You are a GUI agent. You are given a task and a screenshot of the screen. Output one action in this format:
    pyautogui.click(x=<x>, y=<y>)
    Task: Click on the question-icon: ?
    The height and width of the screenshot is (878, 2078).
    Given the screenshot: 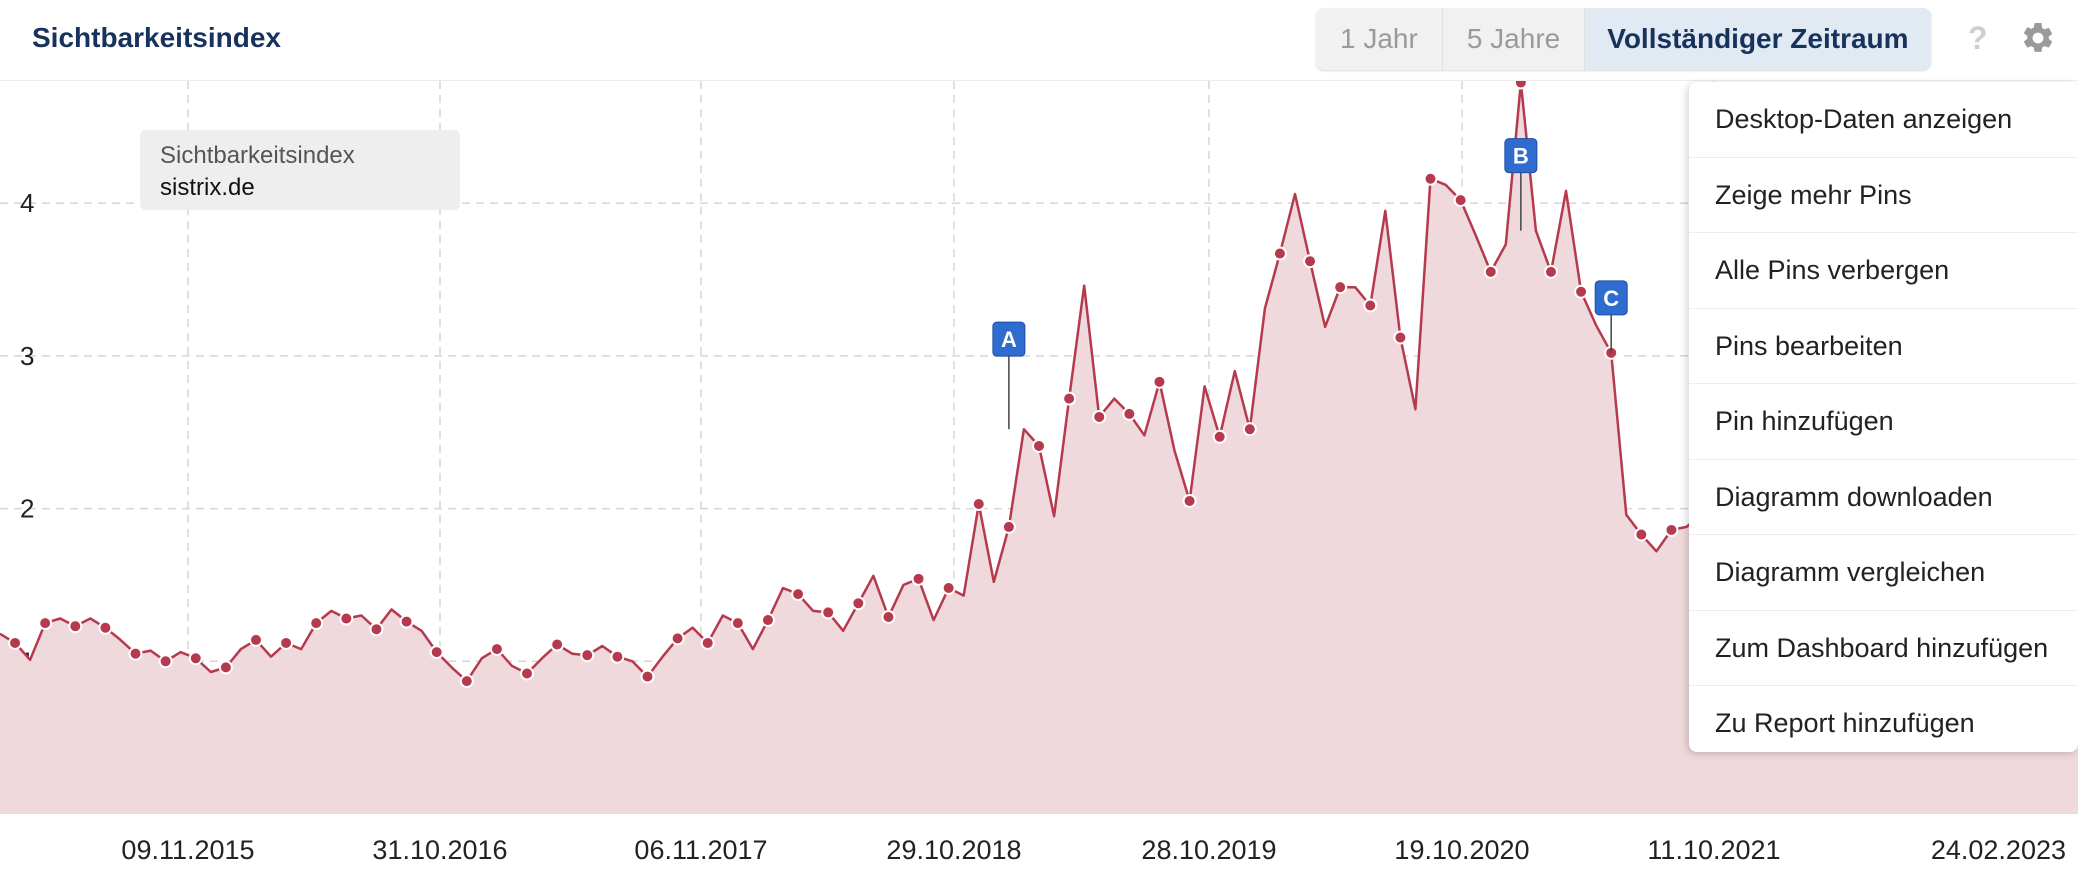 What is the action you would take?
    pyautogui.click(x=1978, y=38)
    